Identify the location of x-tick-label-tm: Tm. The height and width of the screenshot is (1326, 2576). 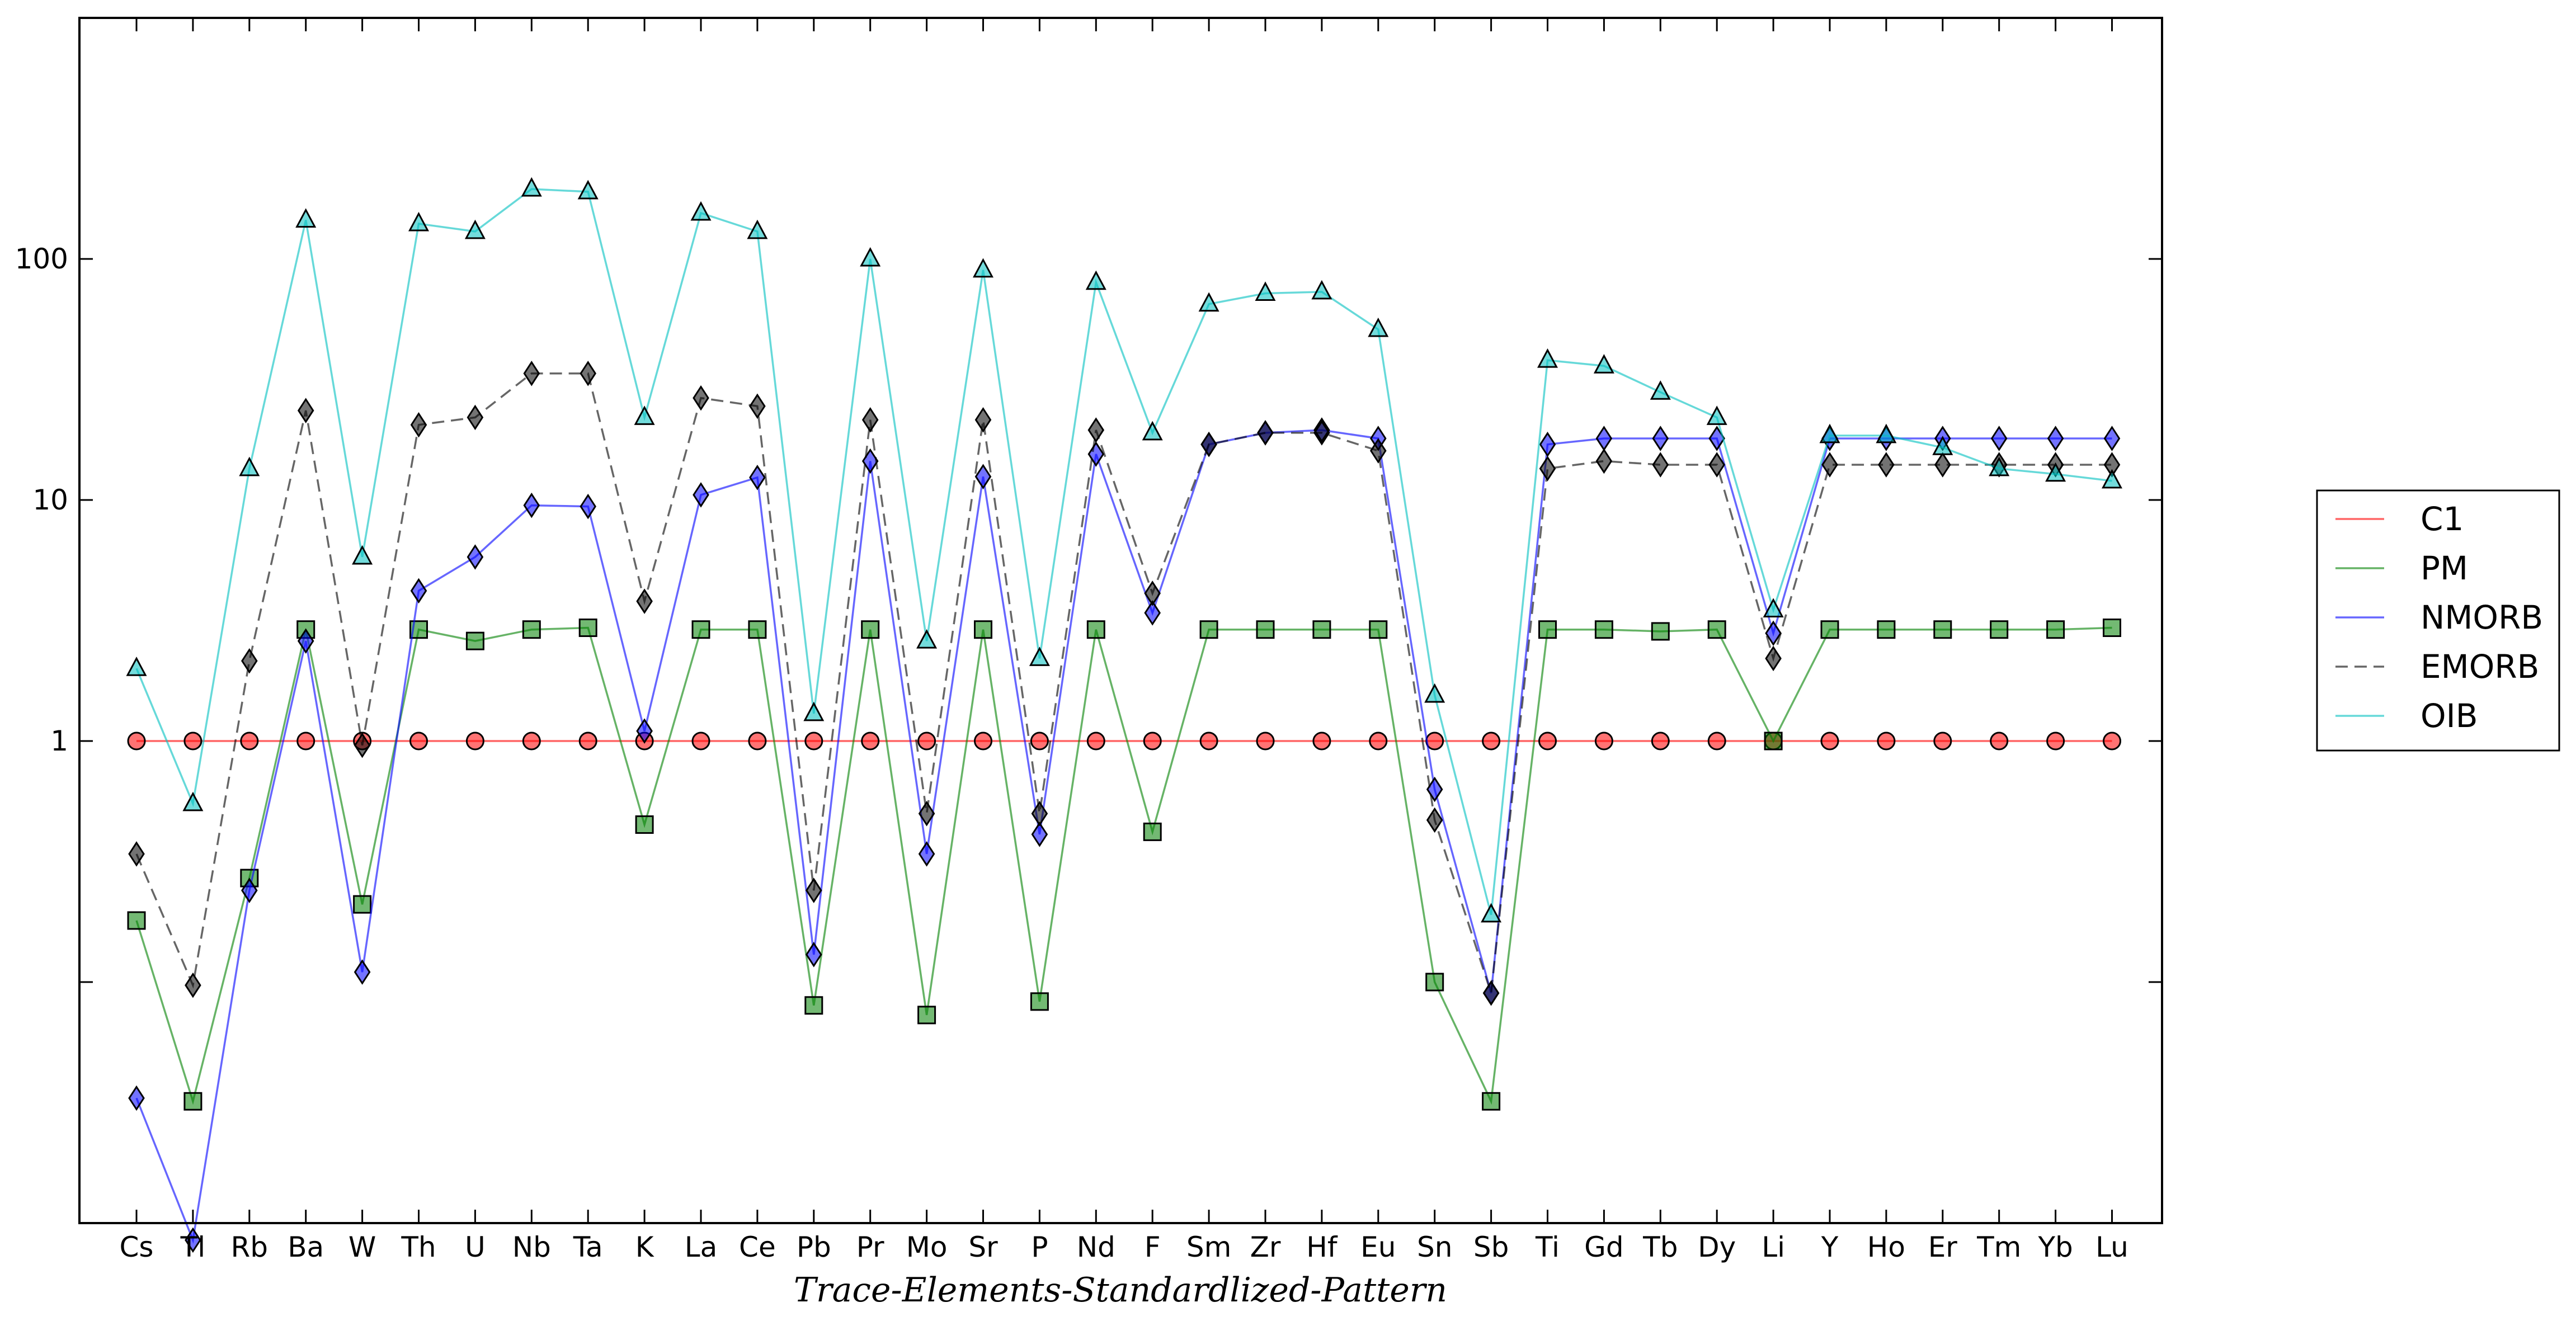
(1998, 1247).